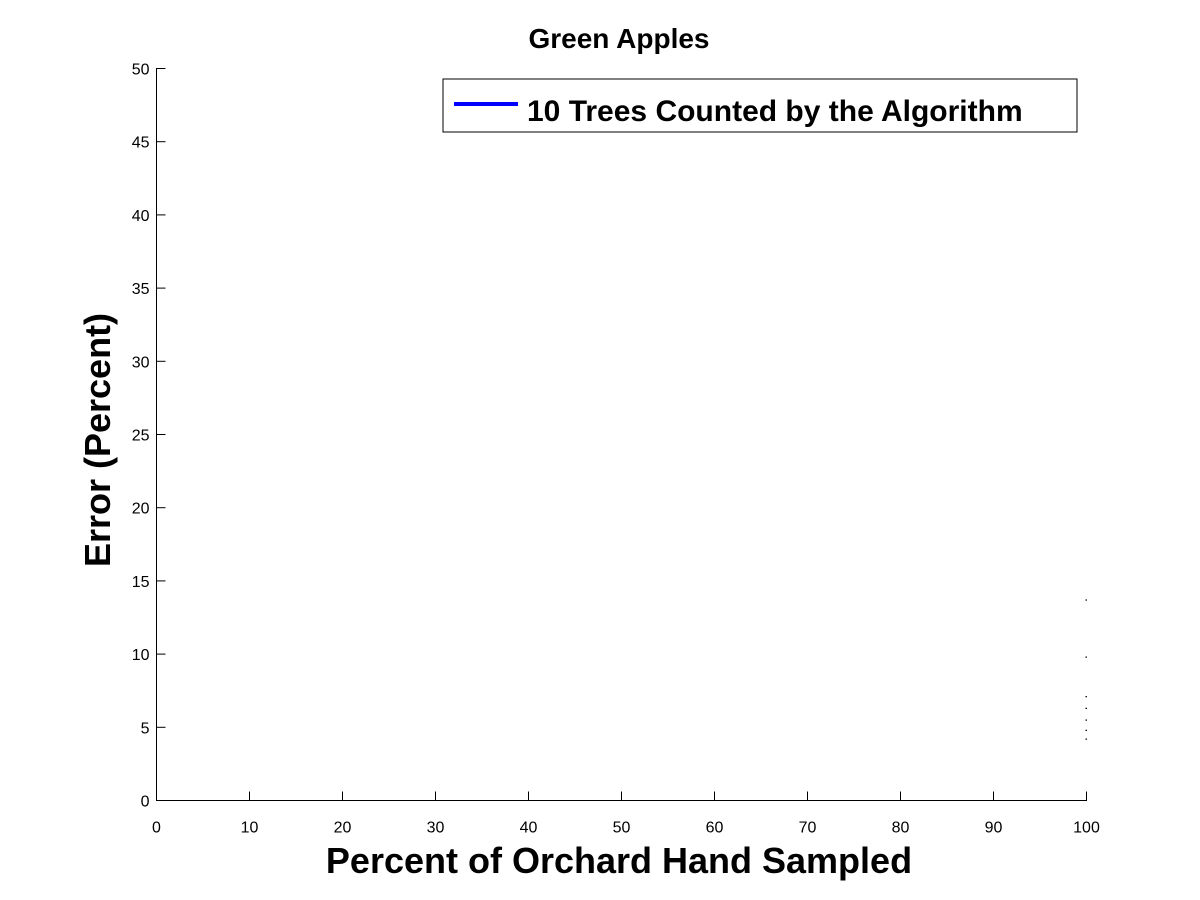 Image resolution: width=1200 pixels, height=900 pixels. I want to click on y-tick-label: 50, so click(141, 70).